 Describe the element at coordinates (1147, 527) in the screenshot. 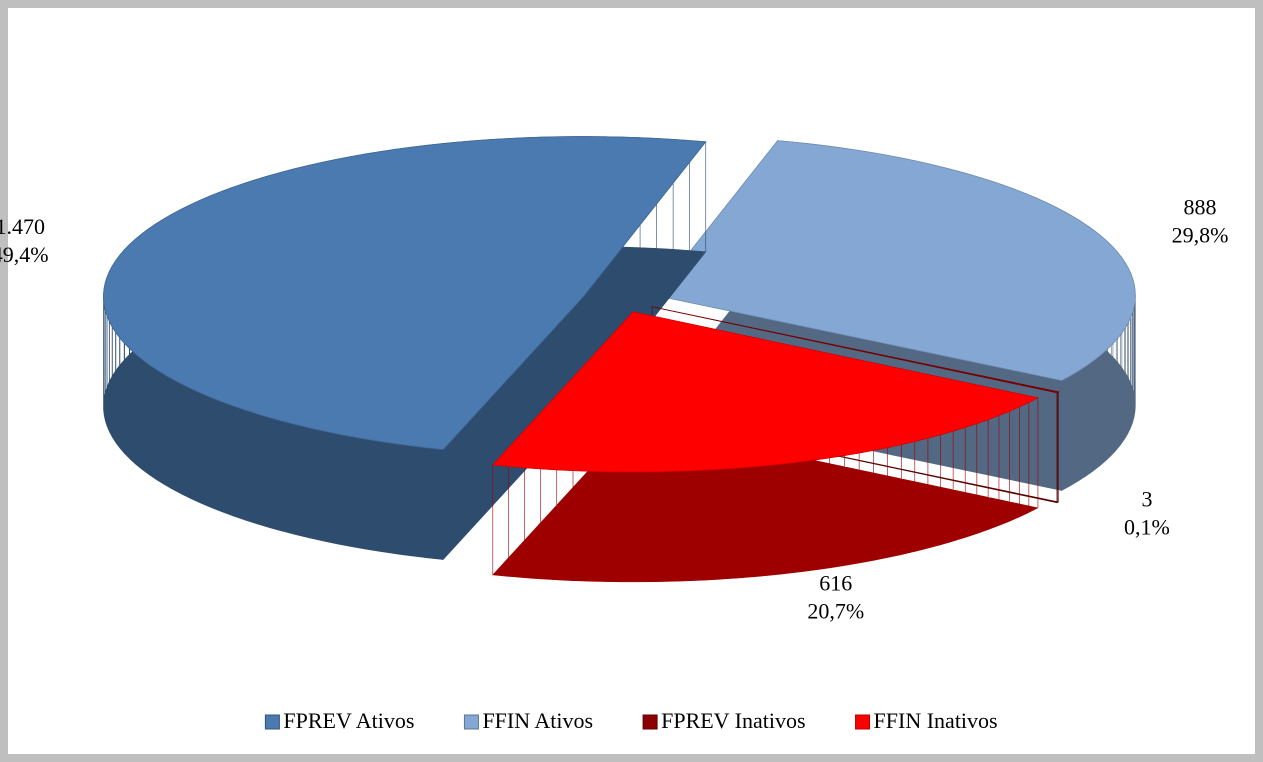

I see `percent-label: 0,1%` at that location.